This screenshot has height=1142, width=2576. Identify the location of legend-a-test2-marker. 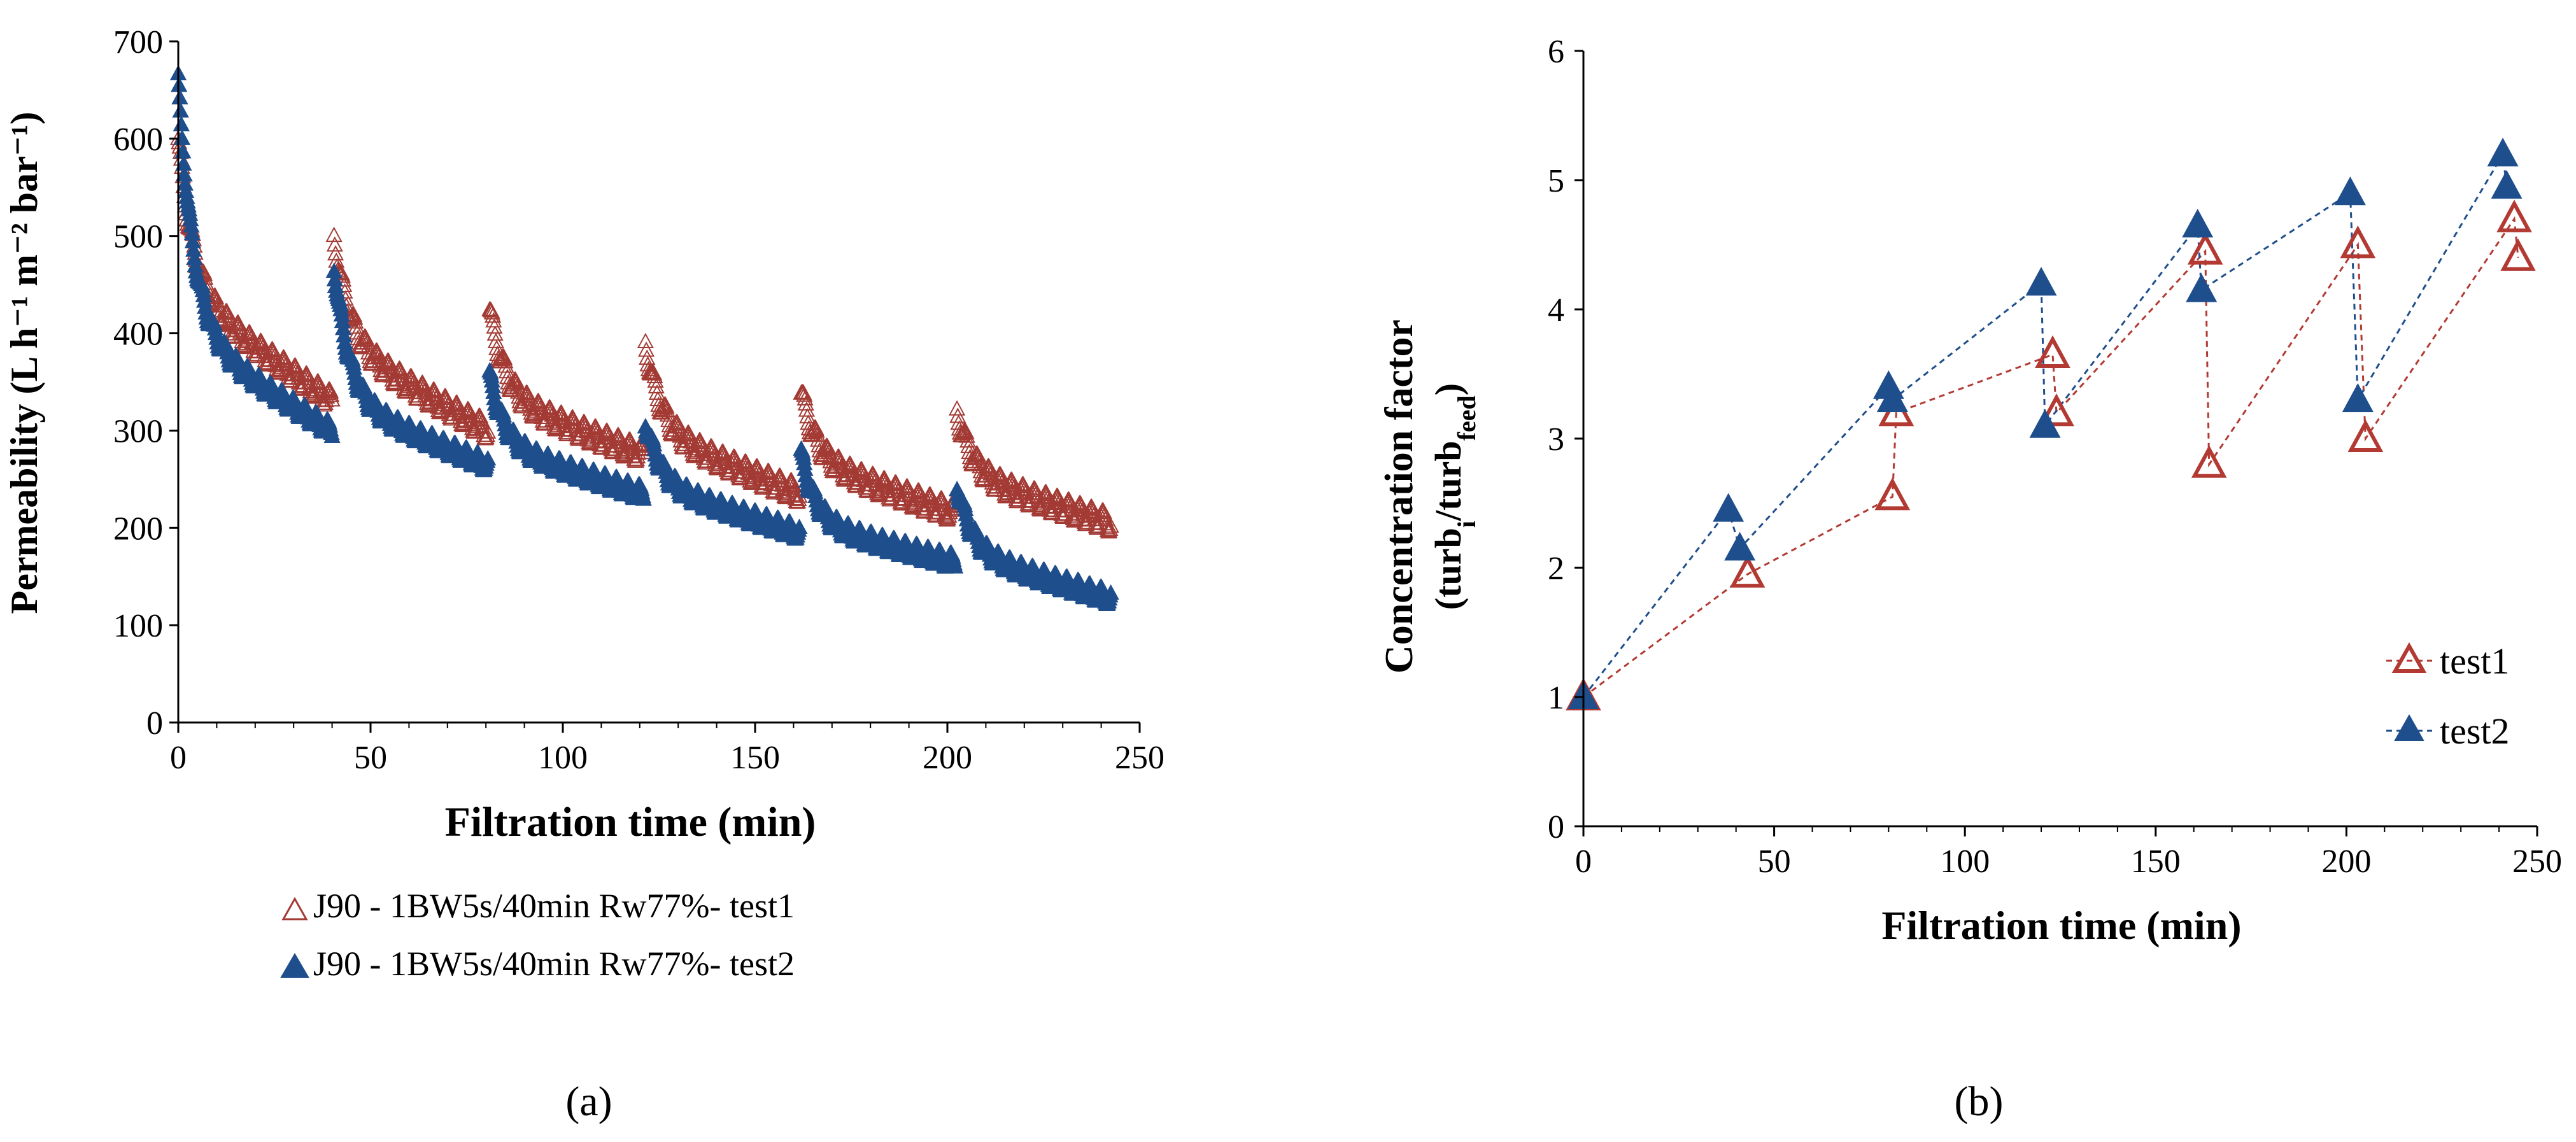
(294, 966).